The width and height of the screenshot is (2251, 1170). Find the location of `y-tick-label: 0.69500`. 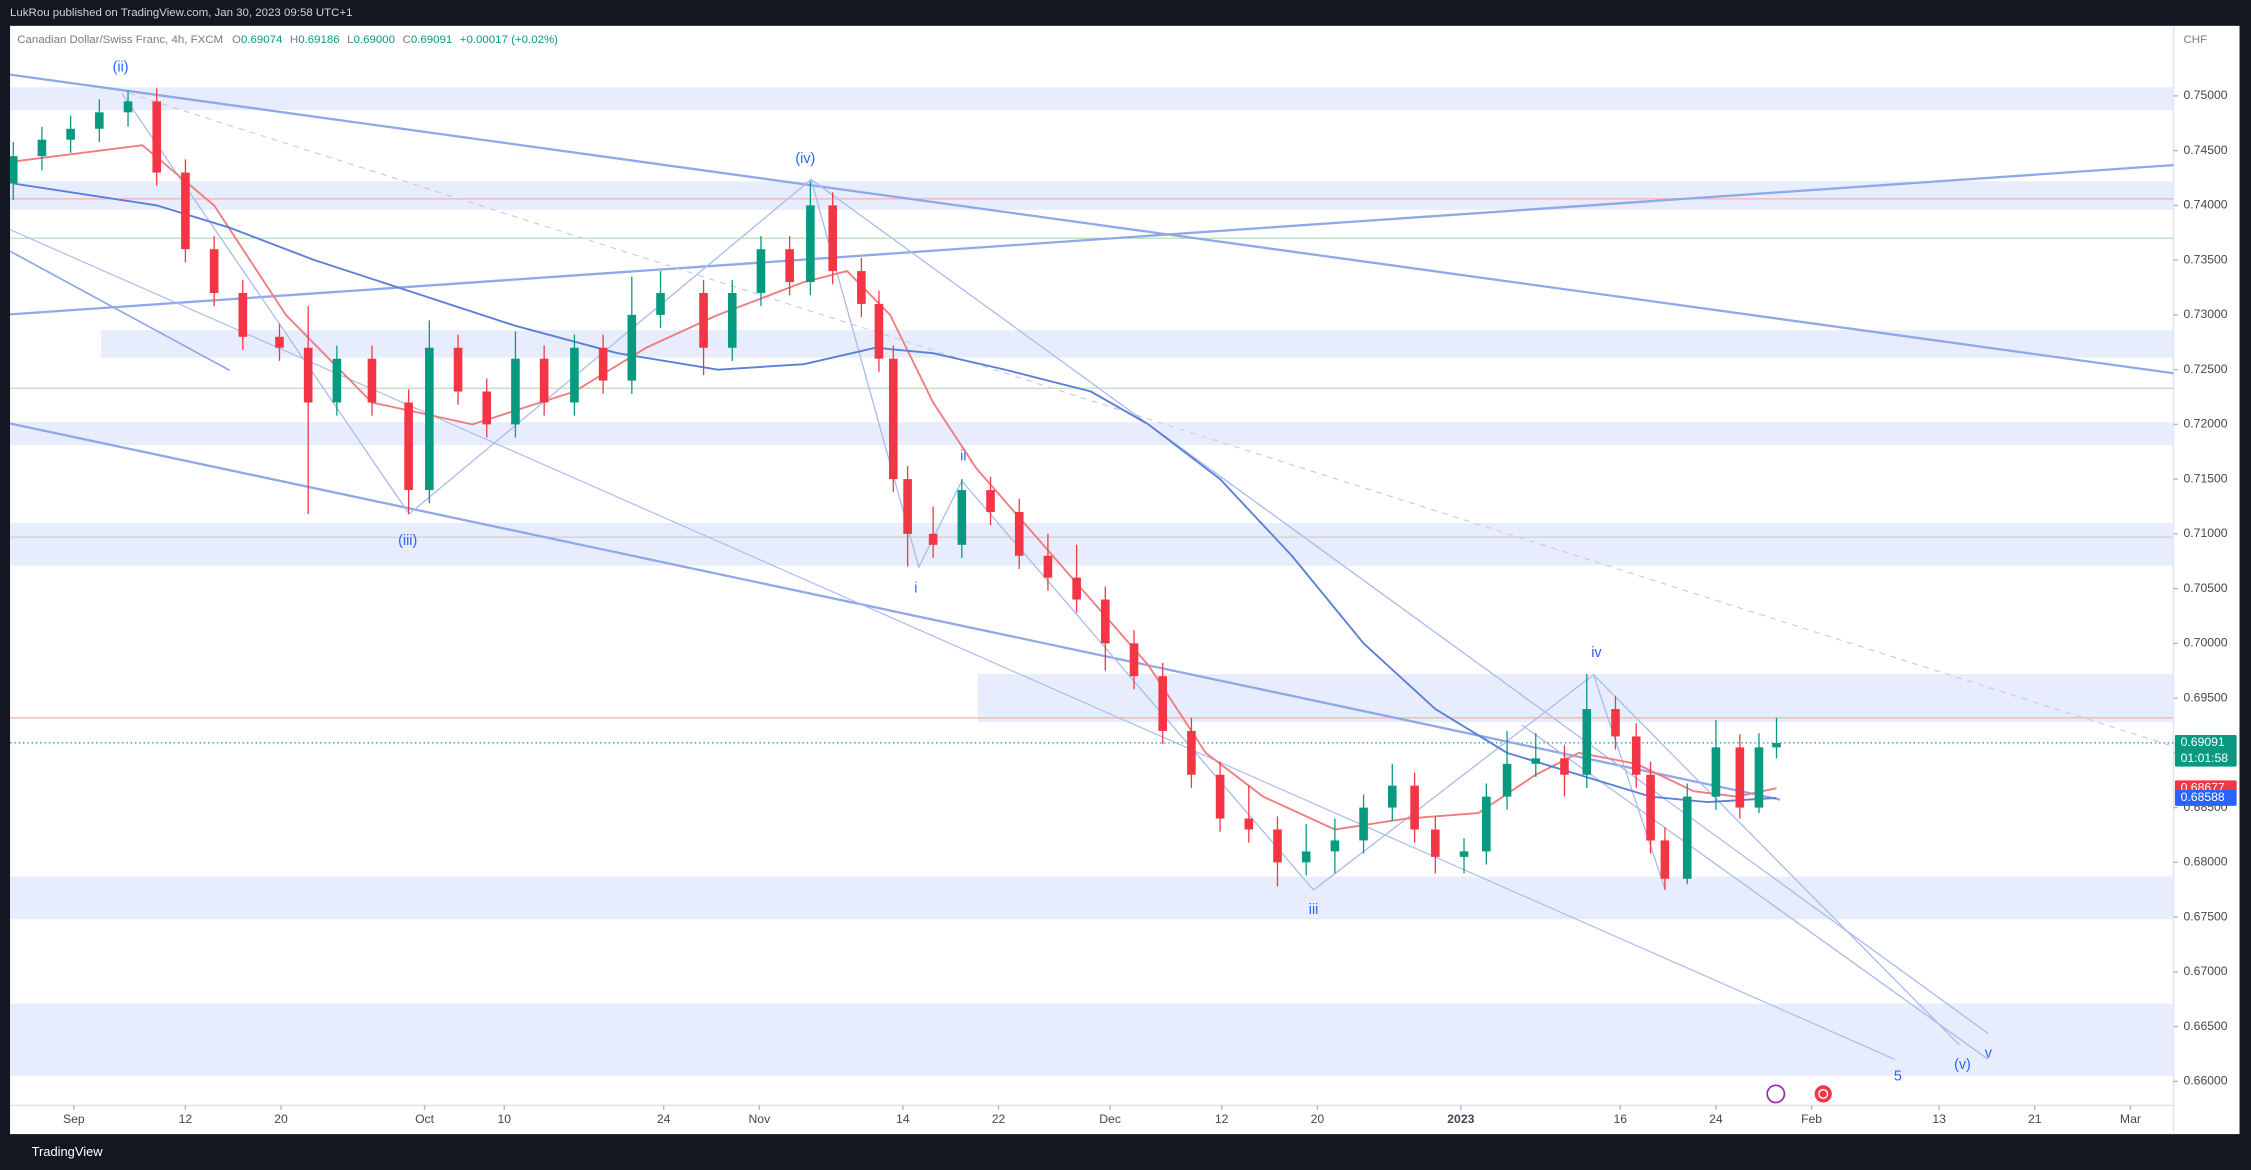

y-tick-label: 0.69500 is located at coordinates (2206, 697).